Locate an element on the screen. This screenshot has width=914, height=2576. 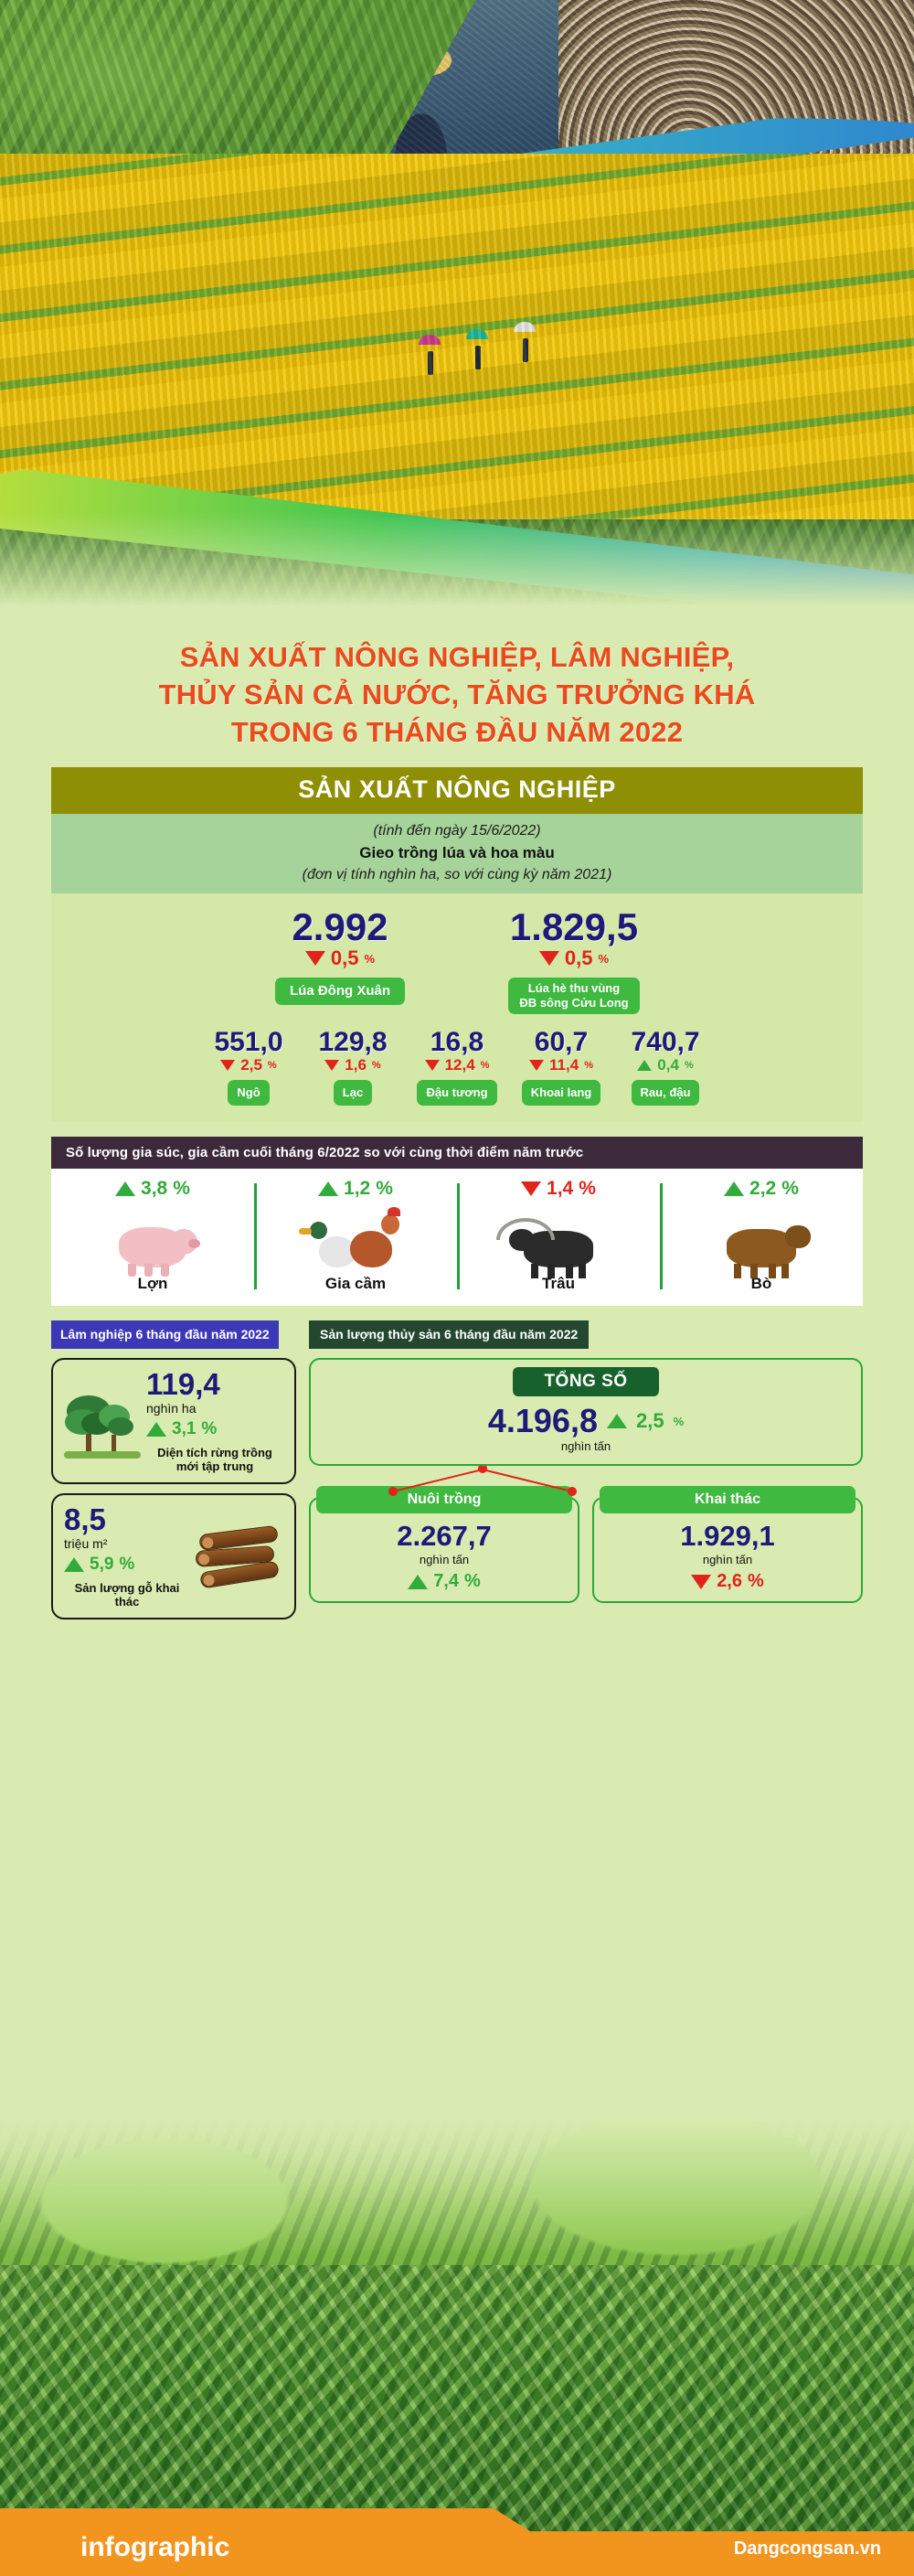
crop-item-khoai-lang: 60,7 11,4 % Khoai lang is located at coordinates (561, 1066).